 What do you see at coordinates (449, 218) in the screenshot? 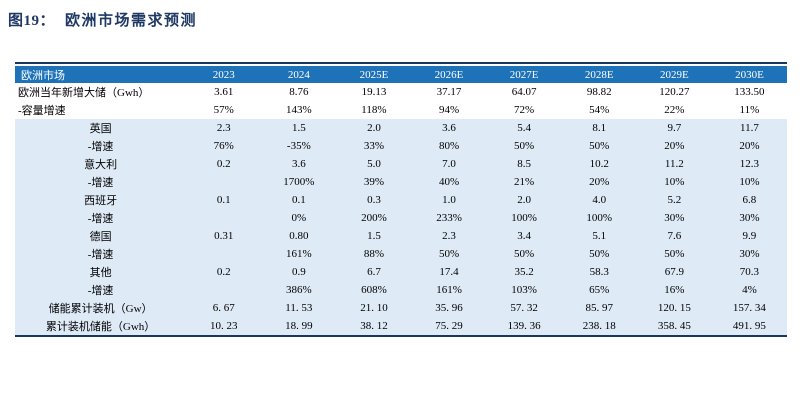
I see `cell-value: 233%` at bounding box center [449, 218].